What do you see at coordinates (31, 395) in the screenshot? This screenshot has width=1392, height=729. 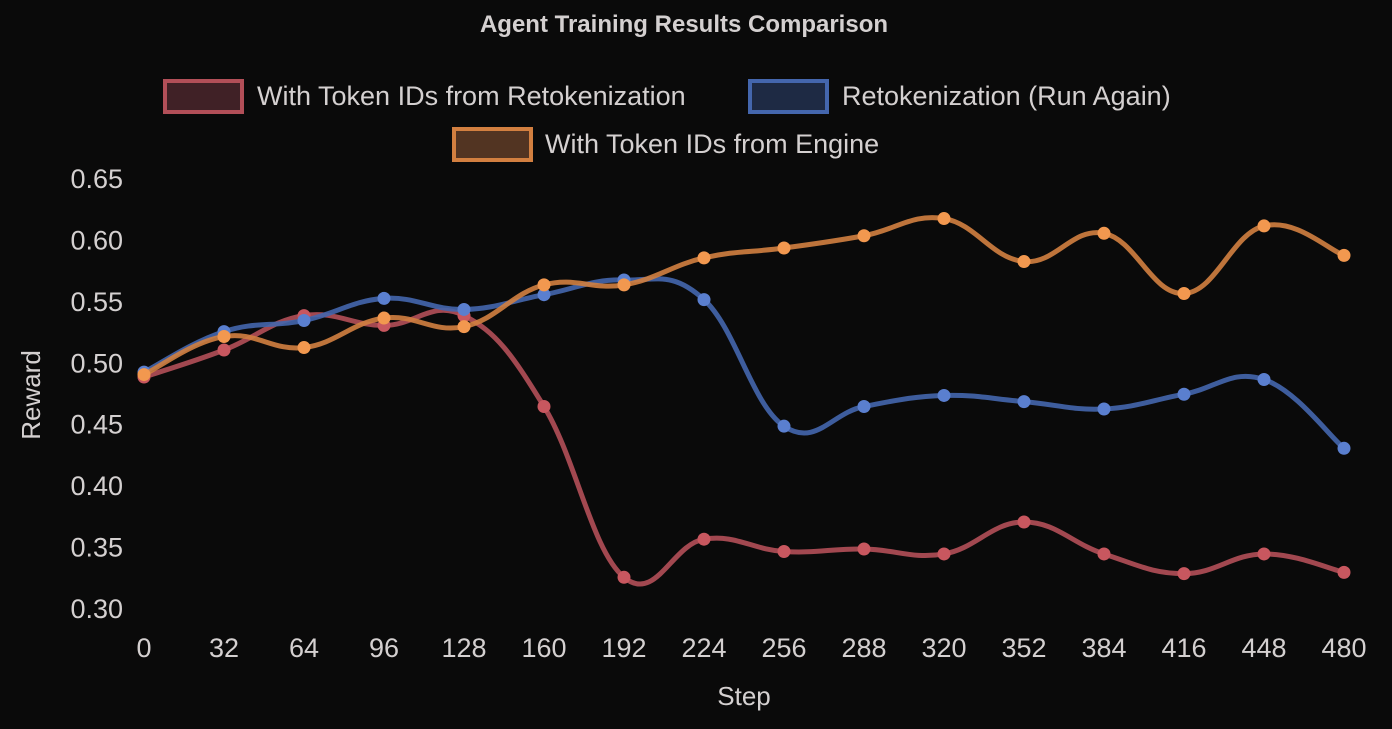 I see `y-axis-label: Reward` at bounding box center [31, 395].